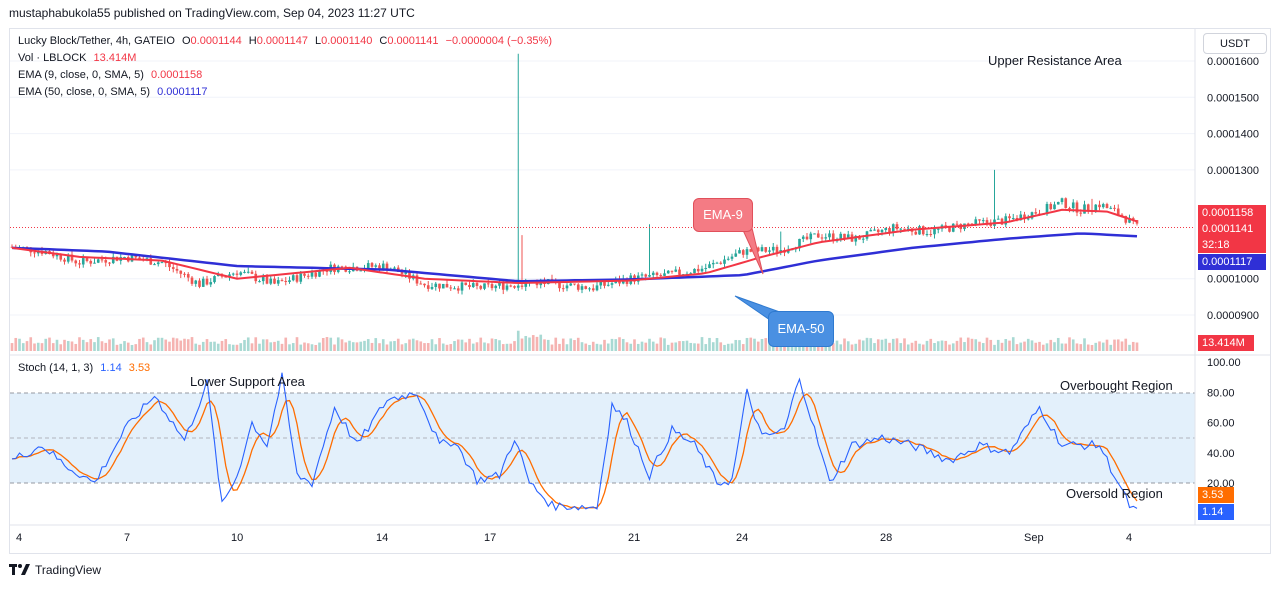  I want to click on ema9-label: EMA (9, close, 0, SMA, 5), so click(81, 75).